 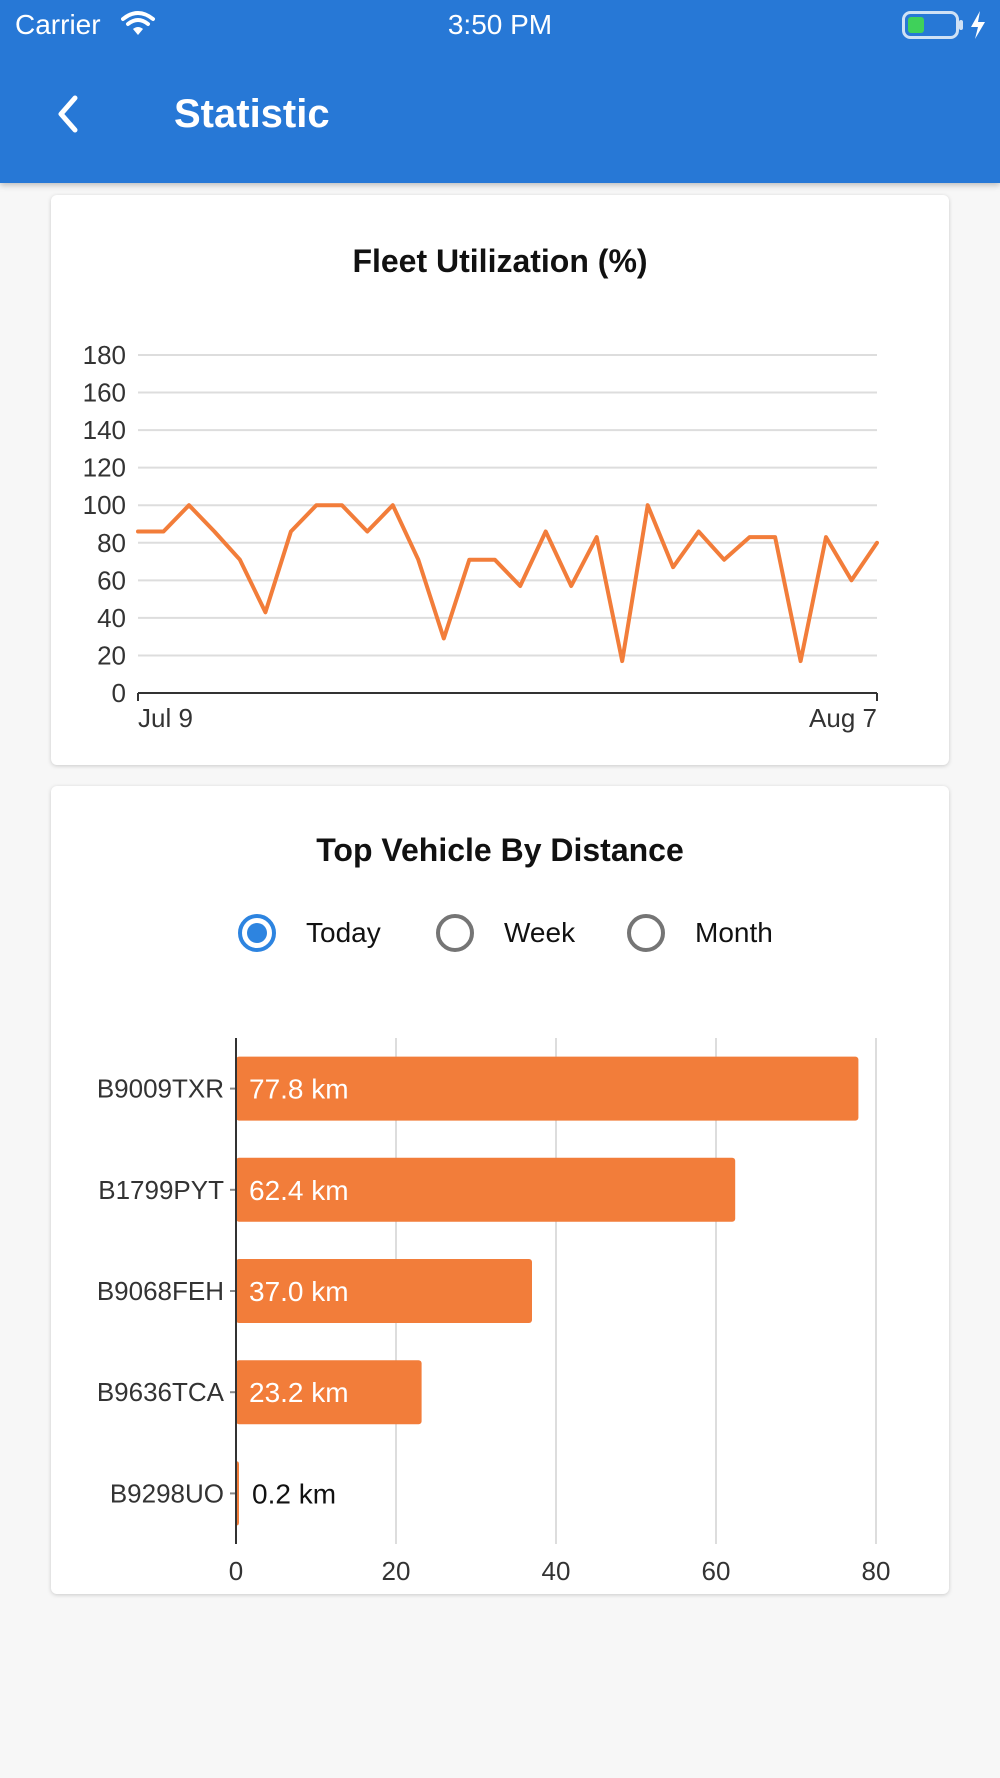 I want to click on y-tick-label: 120, so click(x=104, y=468).